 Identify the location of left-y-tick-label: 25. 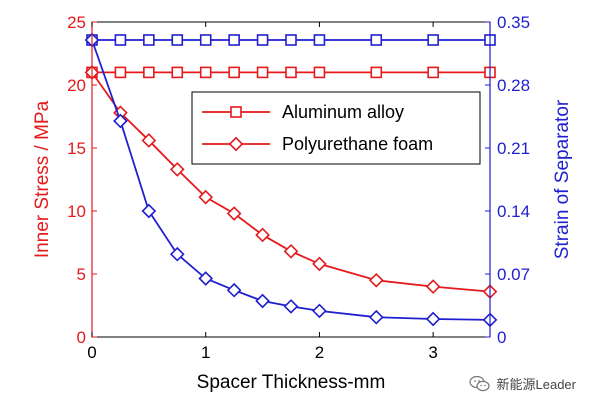
(76, 22).